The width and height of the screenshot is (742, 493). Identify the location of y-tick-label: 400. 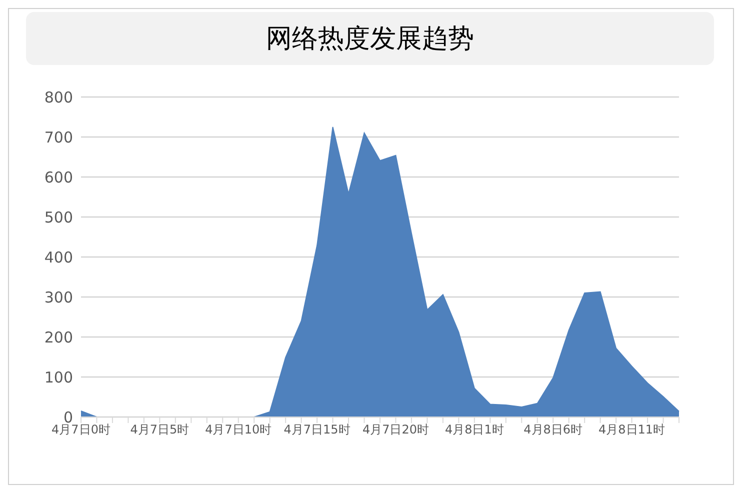
(58, 257).